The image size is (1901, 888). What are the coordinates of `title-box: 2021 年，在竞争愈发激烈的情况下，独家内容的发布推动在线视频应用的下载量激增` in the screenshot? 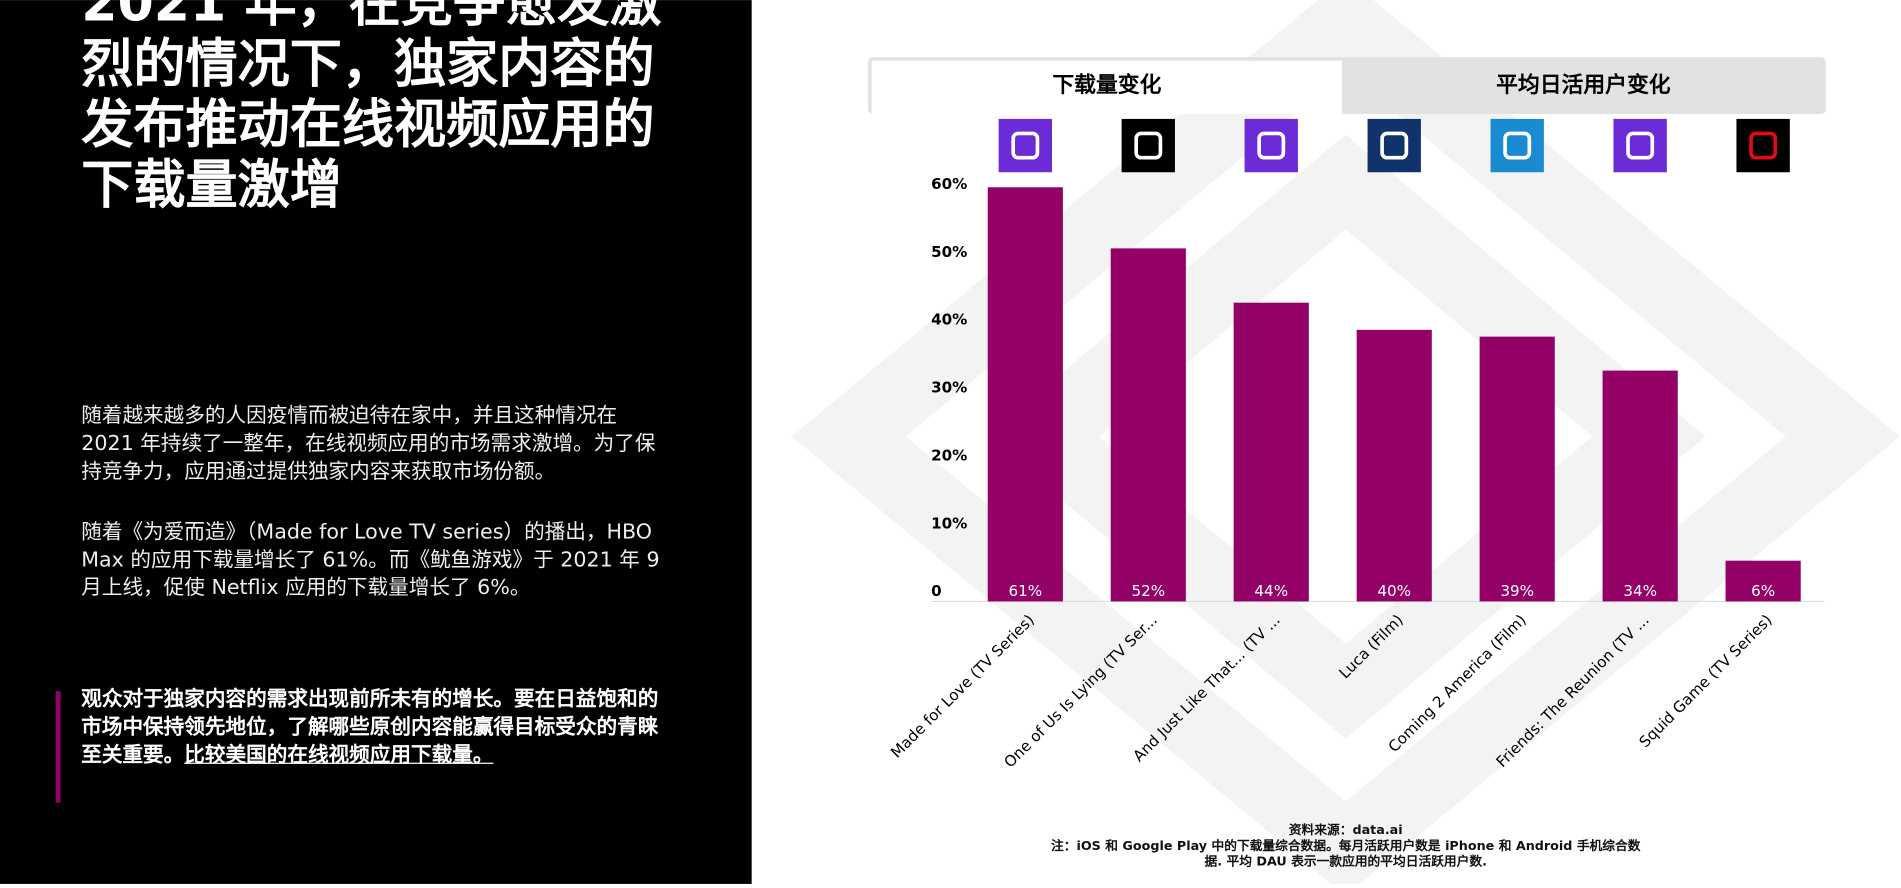 It's located at (371, 108).